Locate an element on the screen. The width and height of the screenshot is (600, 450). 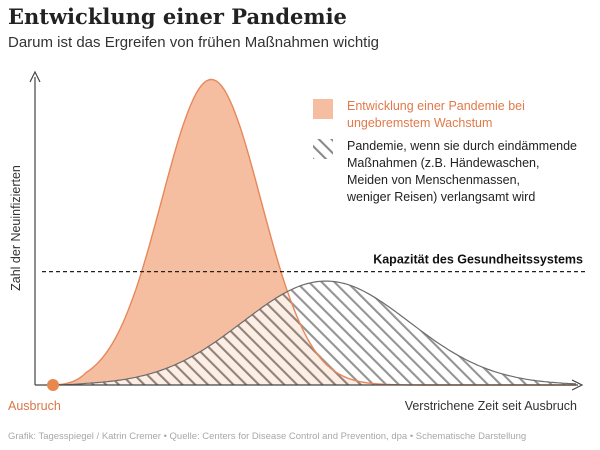
legend-swatch-flattened is located at coordinates (323, 149).